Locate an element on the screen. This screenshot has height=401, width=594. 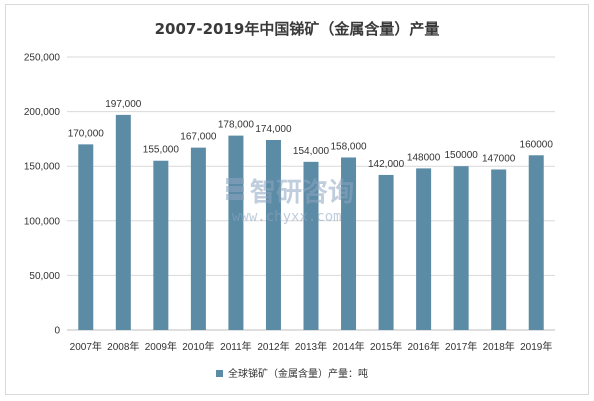
x-tick-label: 2011年 is located at coordinates (236, 346).